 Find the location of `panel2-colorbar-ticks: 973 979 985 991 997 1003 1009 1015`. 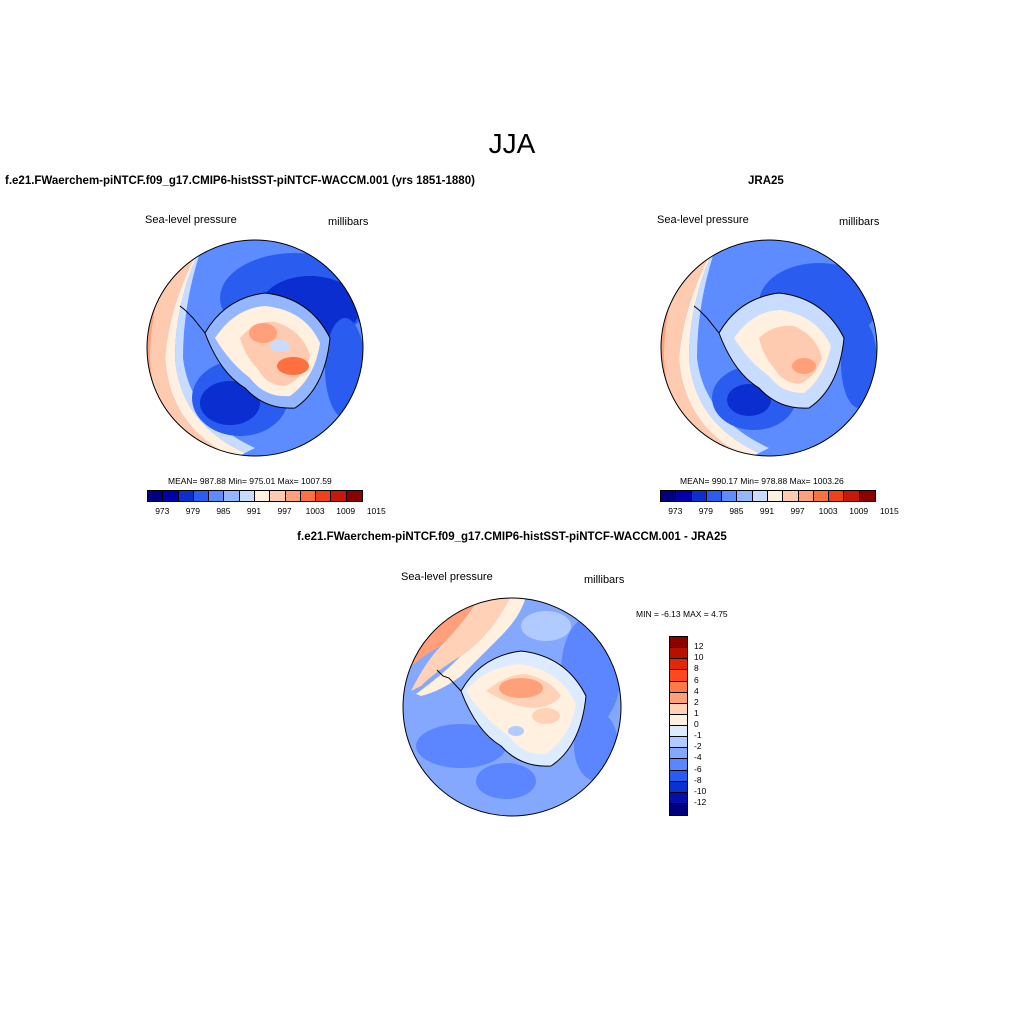

panel2-colorbar-ticks: 973 979 985 991 997 1003 1009 1015 is located at coordinates (779, 512).